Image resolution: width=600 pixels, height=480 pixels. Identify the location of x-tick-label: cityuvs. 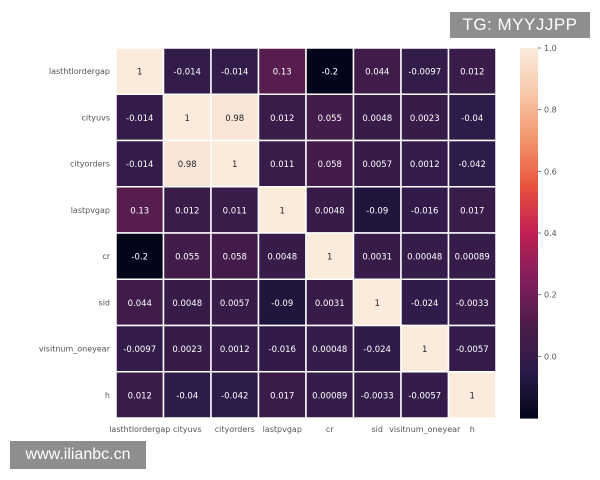
(187, 429).